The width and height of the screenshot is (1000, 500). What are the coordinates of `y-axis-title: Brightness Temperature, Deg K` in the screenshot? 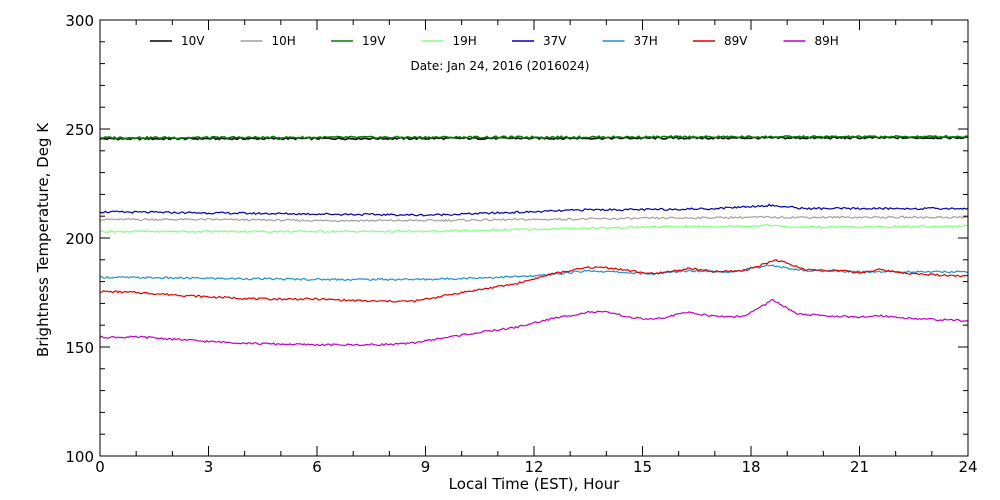 It's located at (43, 239).